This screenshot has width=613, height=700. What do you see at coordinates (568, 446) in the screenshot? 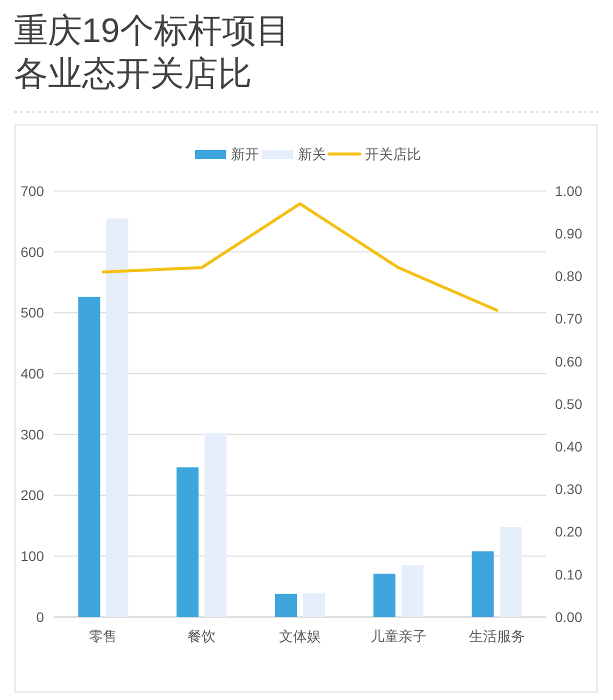
I see `y2-tick-label: 0.40` at bounding box center [568, 446].